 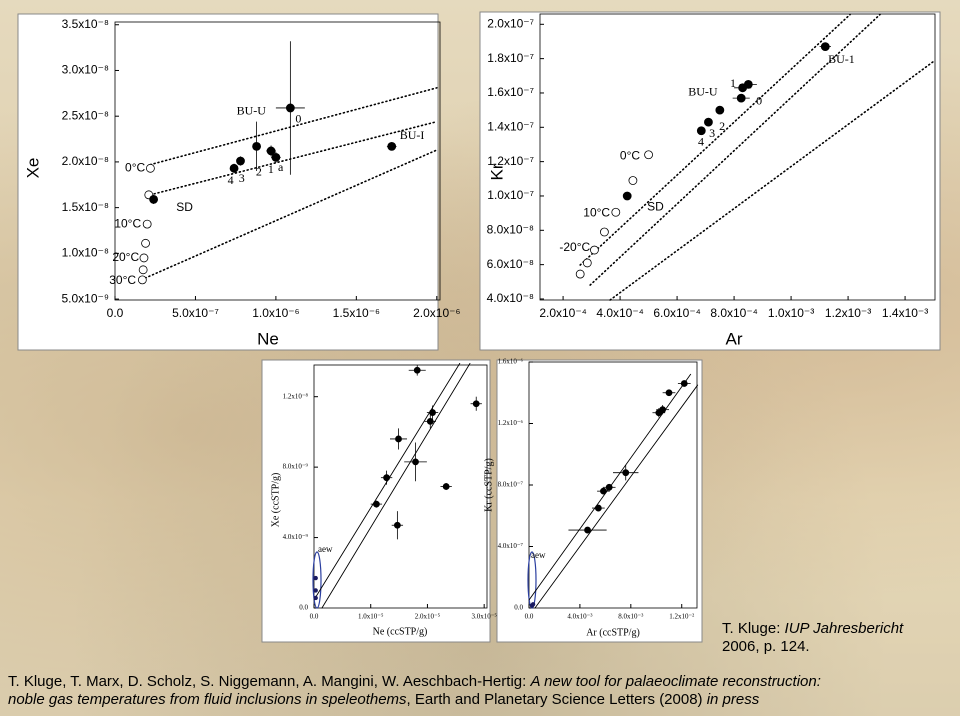 What do you see at coordinates (85, 298) in the screenshot?
I see `y-tick-label: 5.0x10⁻⁹` at bounding box center [85, 298].